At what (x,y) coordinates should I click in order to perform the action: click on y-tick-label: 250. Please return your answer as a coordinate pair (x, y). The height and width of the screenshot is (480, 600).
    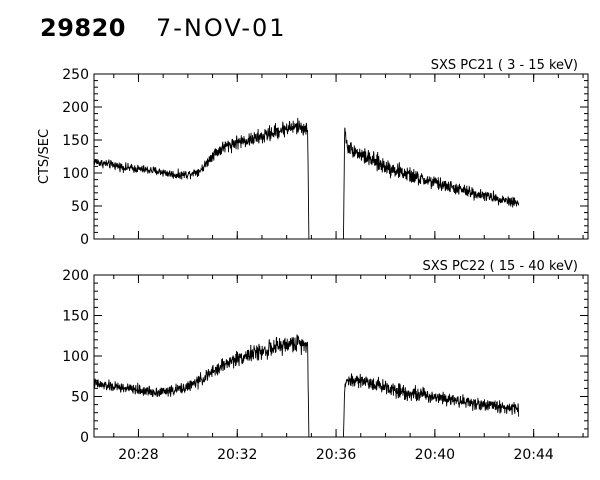
    Looking at the image, I should click on (75, 75).